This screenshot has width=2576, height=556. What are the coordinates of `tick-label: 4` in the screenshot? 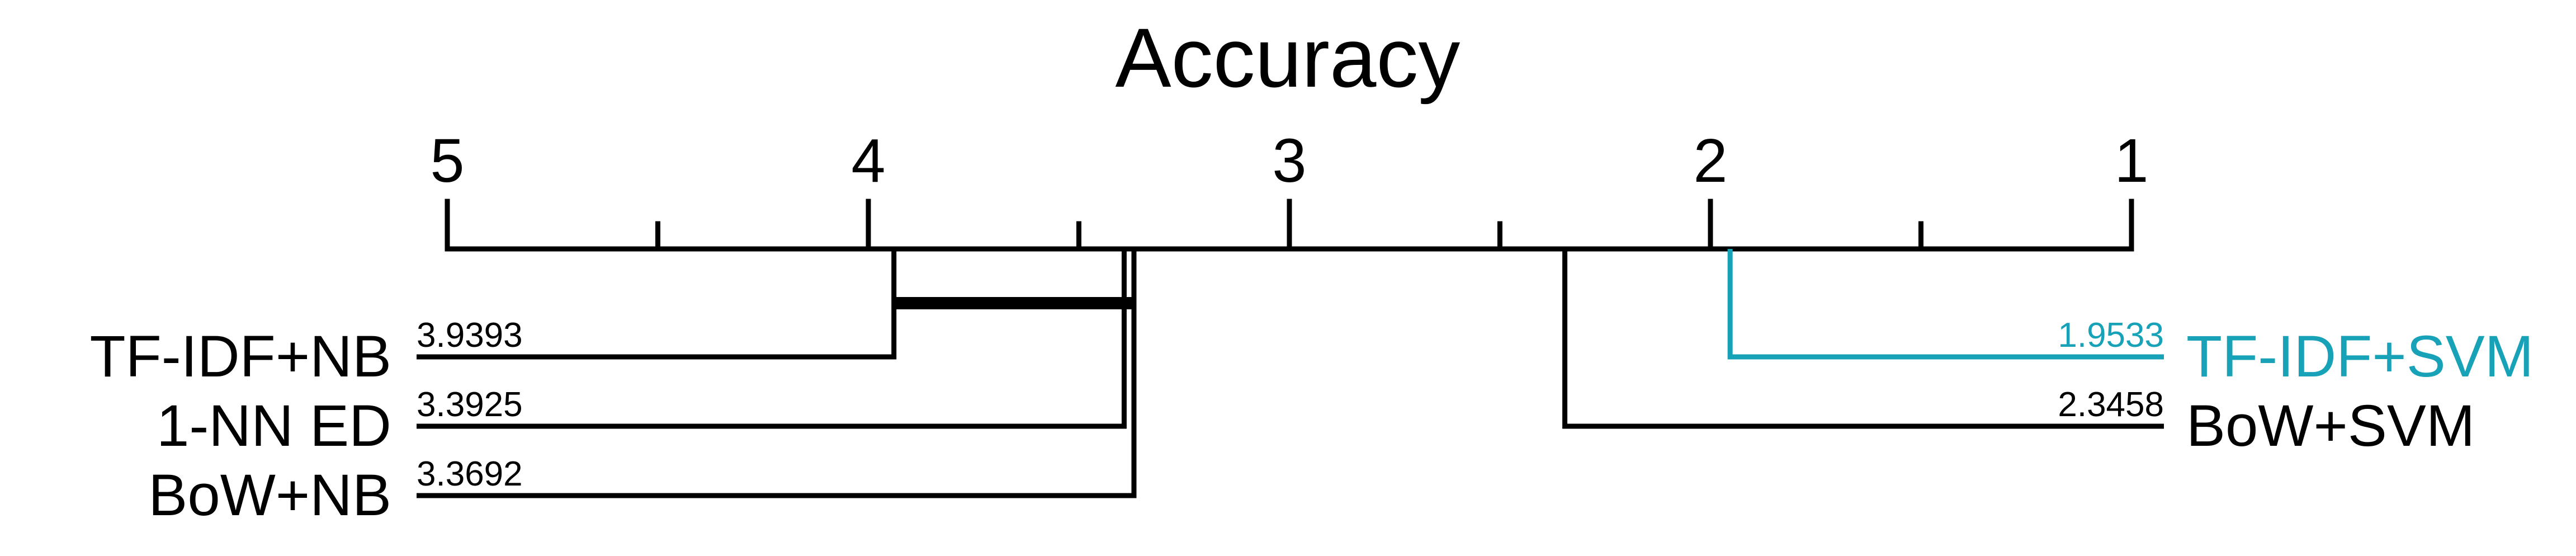 It's located at (868, 160).